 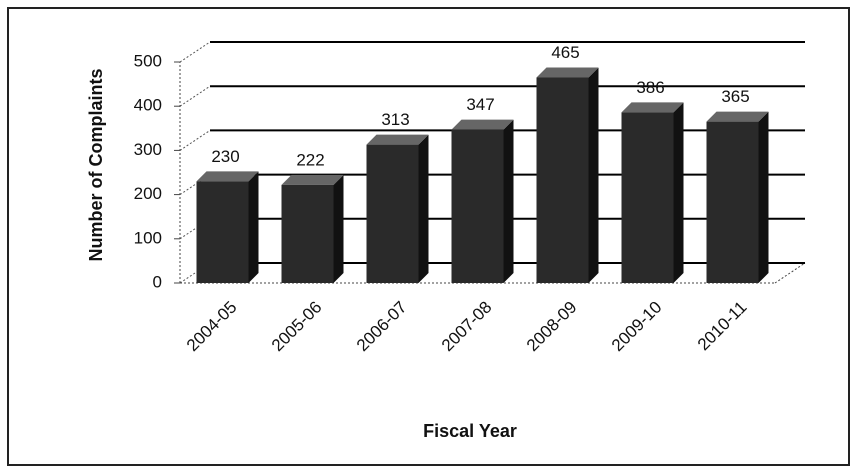 What do you see at coordinates (382, 327) in the screenshot?
I see `x-tick-label: 2006-07` at bounding box center [382, 327].